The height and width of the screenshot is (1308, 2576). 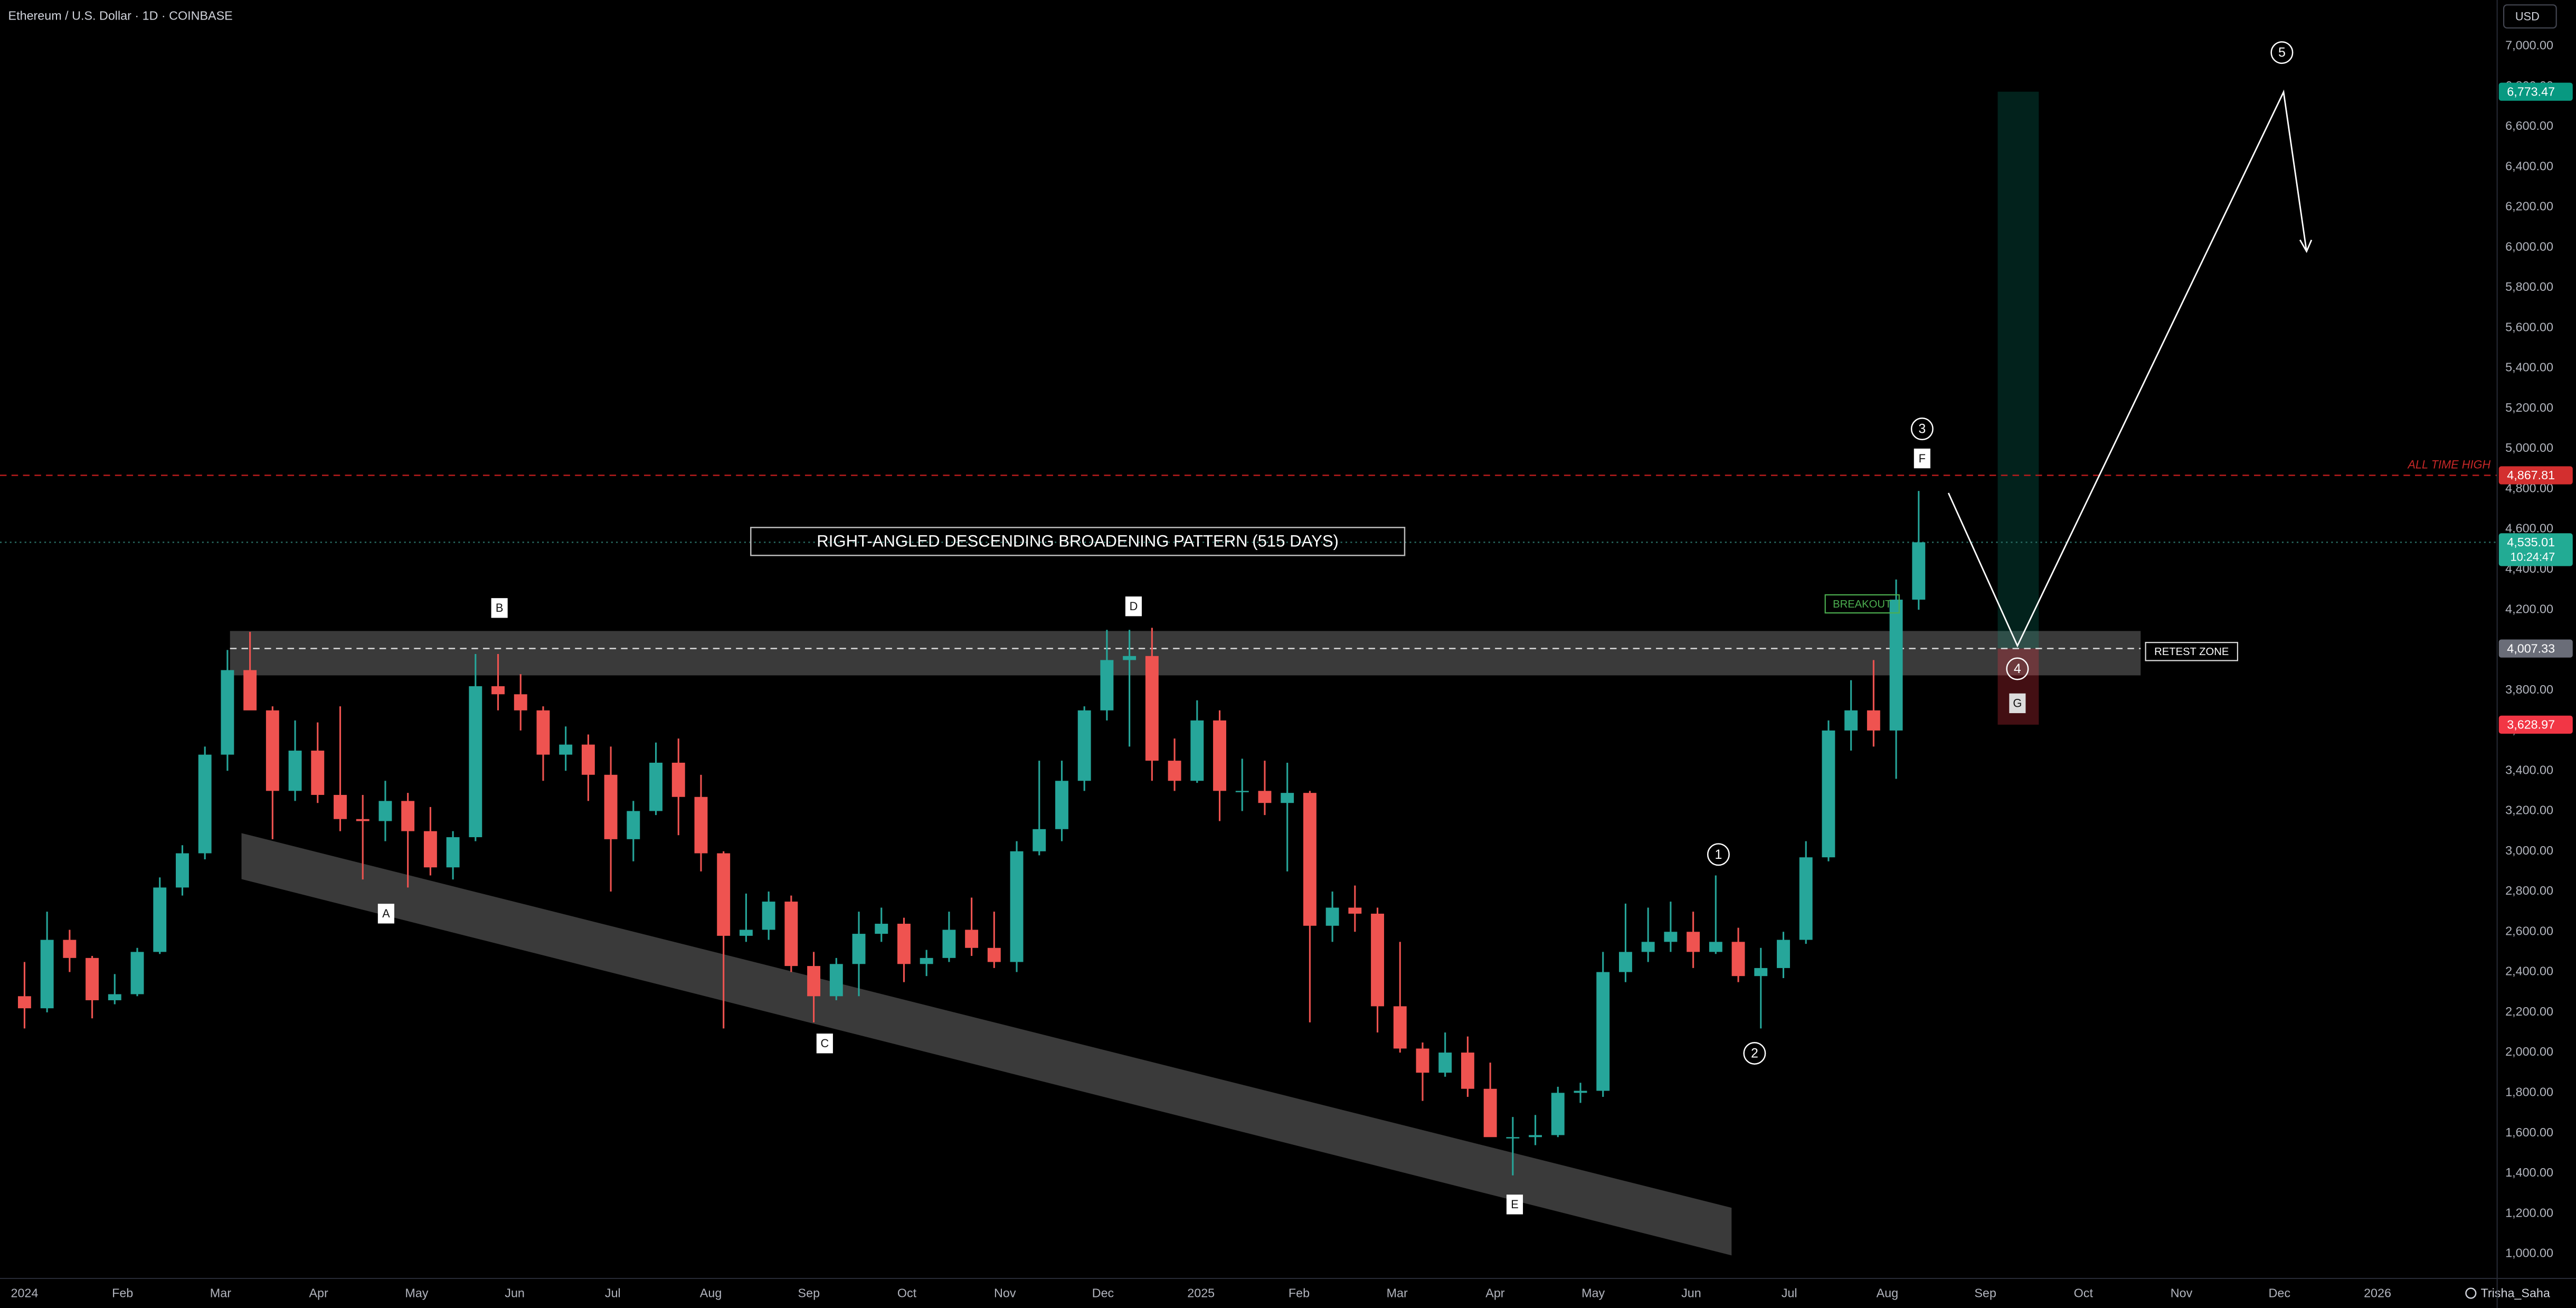 I want to click on y-tick-label: 6,000.00, so click(x=2529, y=246).